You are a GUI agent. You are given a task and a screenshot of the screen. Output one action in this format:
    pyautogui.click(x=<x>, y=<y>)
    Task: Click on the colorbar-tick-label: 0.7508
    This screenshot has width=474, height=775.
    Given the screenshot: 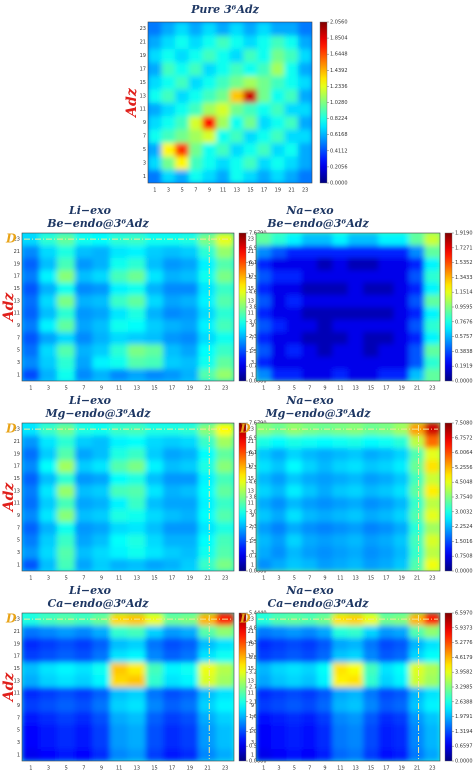 What is the action you would take?
    pyautogui.click(x=464, y=557)
    